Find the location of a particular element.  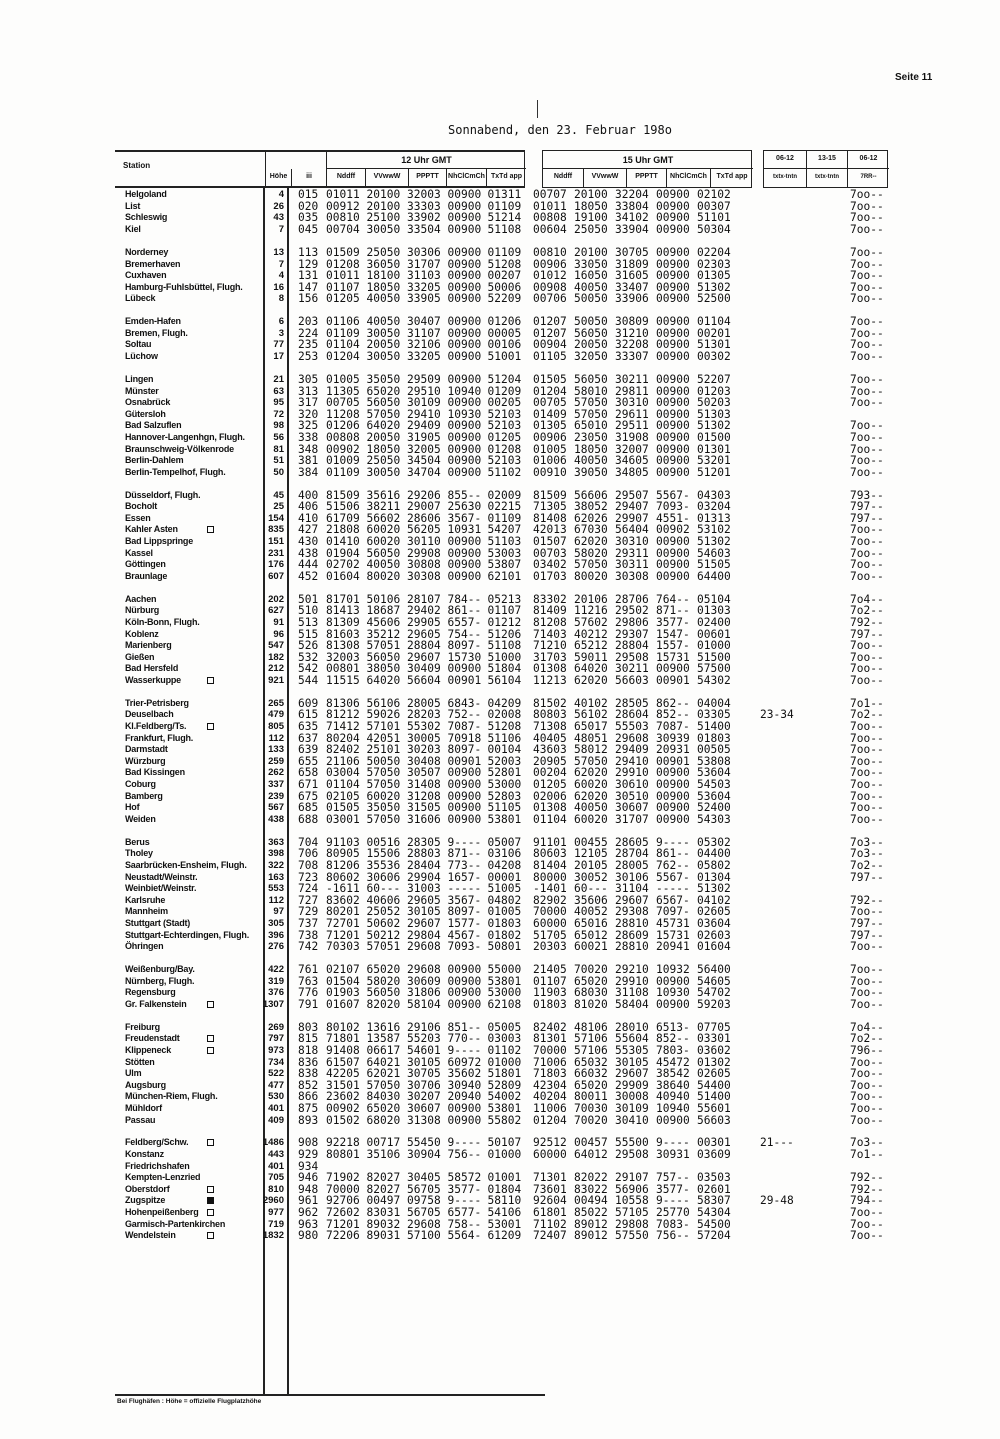

station-height: 734 is located at coordinates (276, 1062).